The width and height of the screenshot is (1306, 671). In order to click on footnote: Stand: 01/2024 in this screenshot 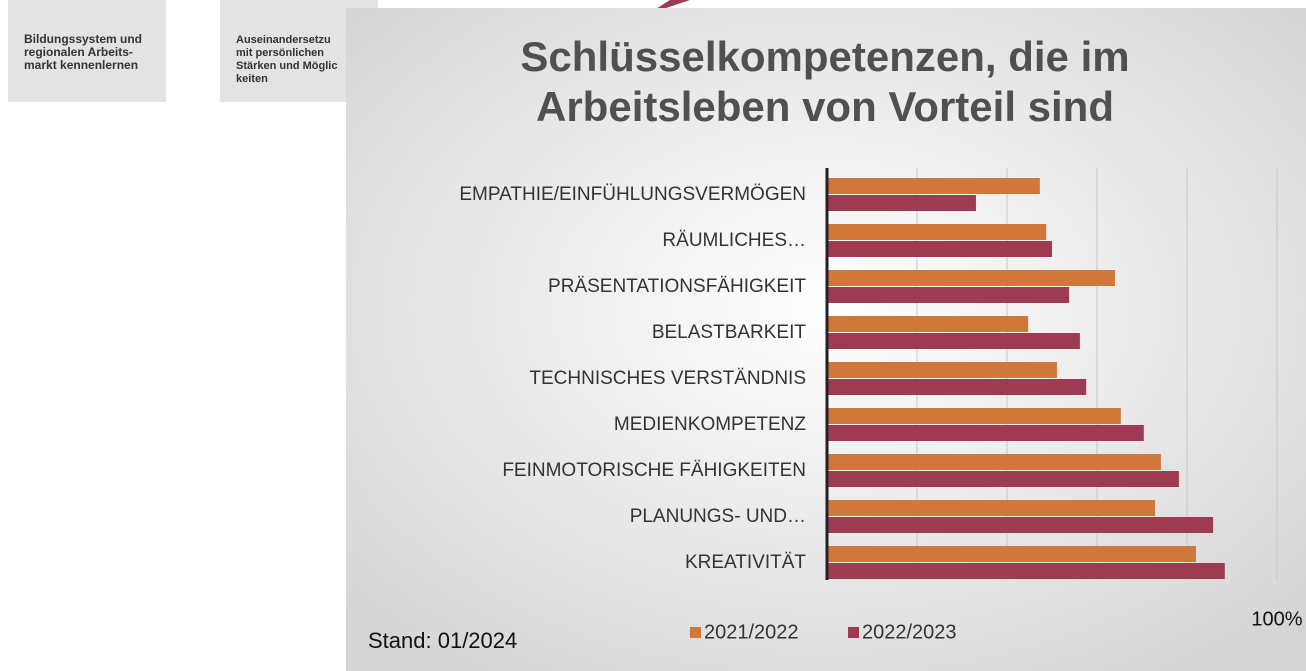, I will do `click(442, 640)`.